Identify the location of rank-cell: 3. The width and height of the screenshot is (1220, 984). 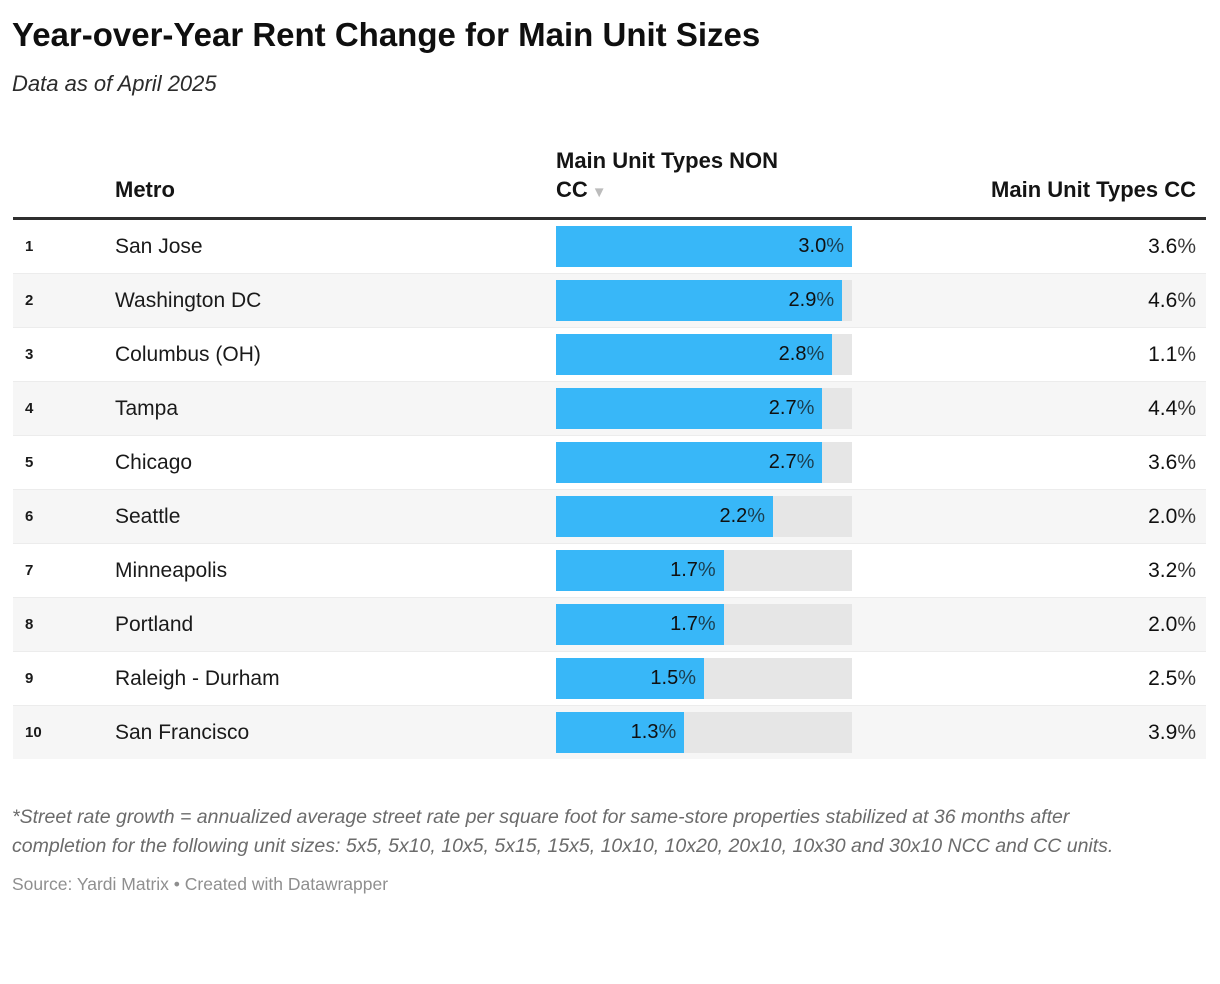
(29, 355).